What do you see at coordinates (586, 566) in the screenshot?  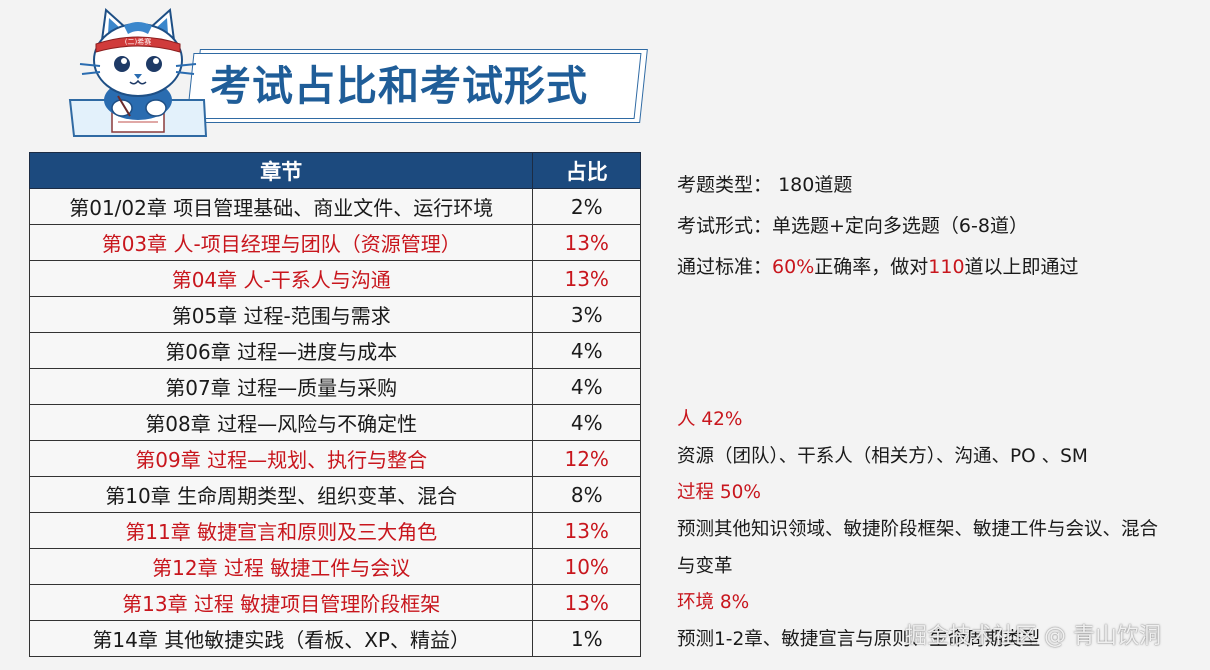 I see `share-cell: 10%` at bounding box center [586, 566].